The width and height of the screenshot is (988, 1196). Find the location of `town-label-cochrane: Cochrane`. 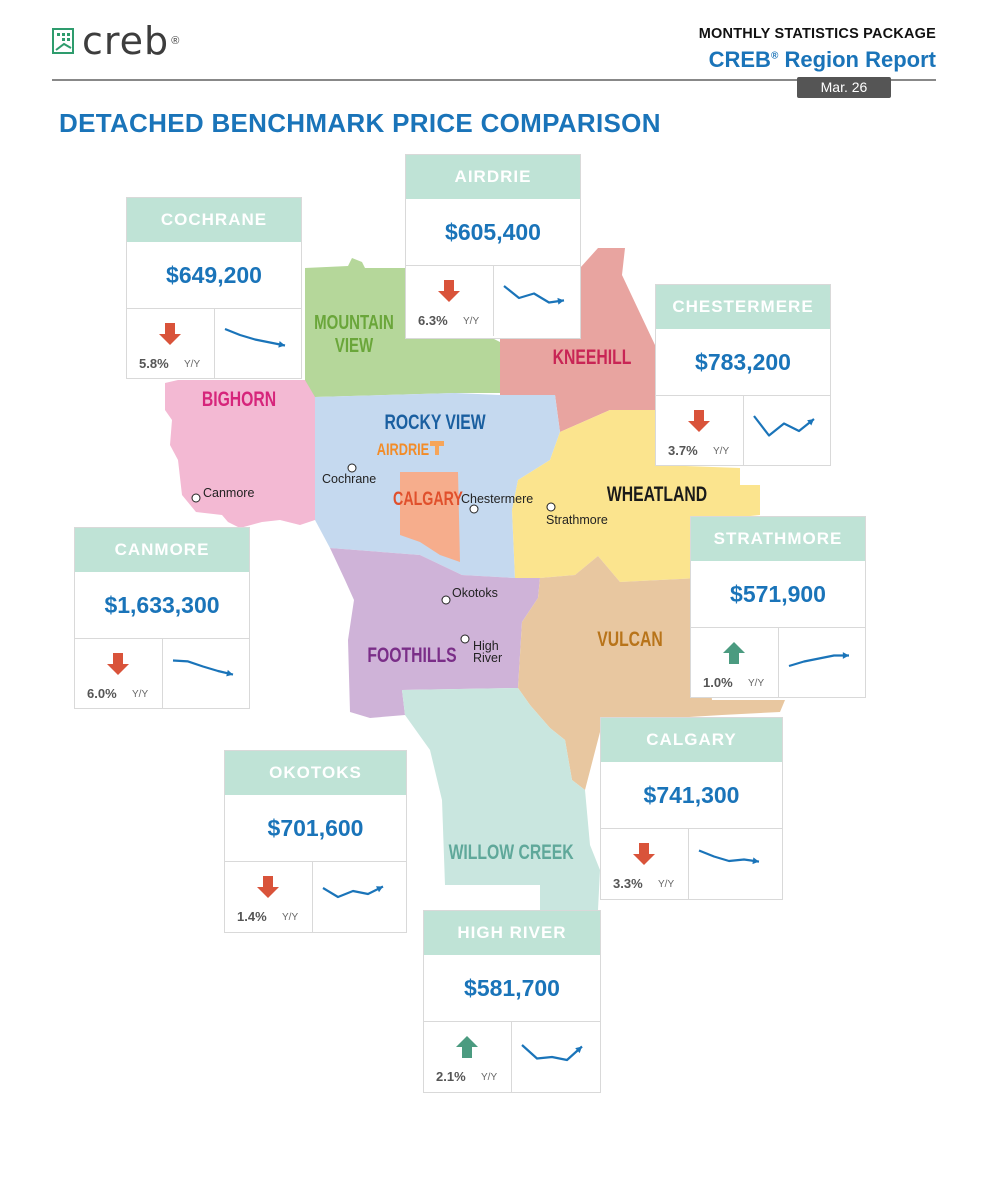

town-label-cochrane: Cochrane is located at coordinates (349, 479).